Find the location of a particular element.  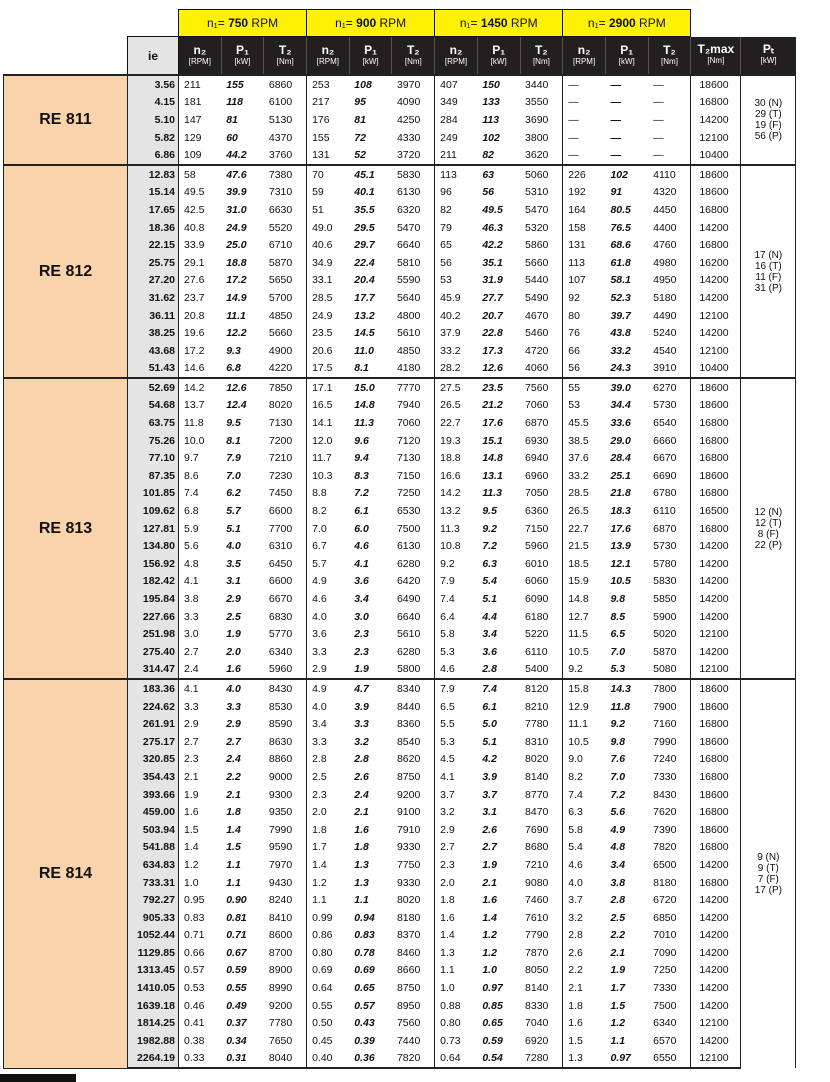

p1-cell: 33.2 is located at coordinates (620, 350).